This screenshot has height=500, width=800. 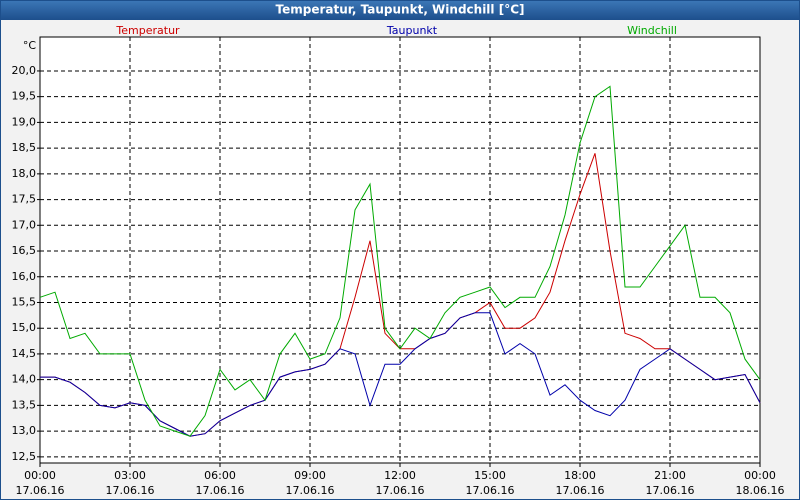 I want to click on y-tick-label: 15,0, so click(x=24, y=327).